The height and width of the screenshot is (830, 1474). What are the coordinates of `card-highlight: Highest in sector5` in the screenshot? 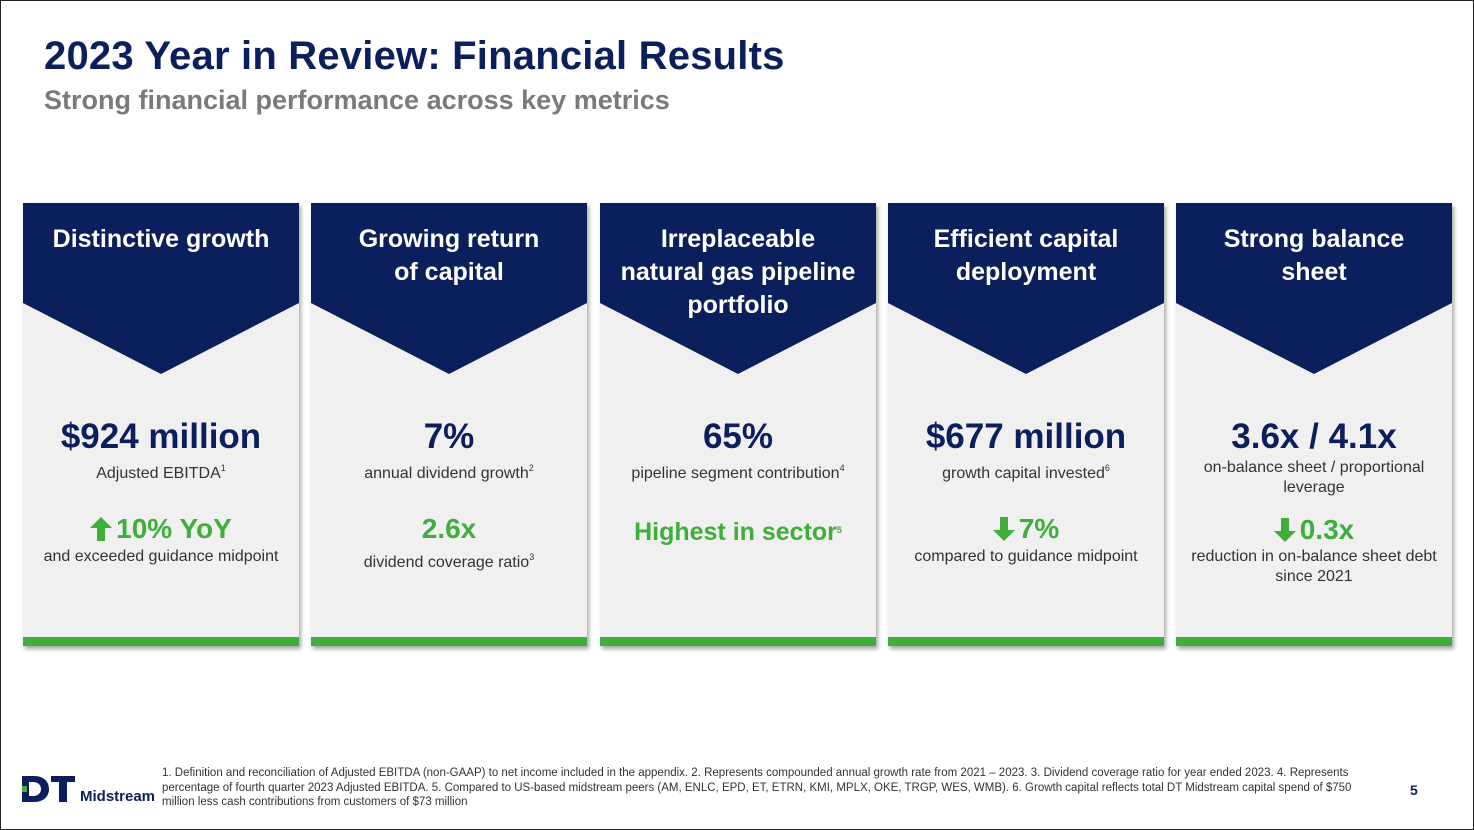 It's located at (738, 532).